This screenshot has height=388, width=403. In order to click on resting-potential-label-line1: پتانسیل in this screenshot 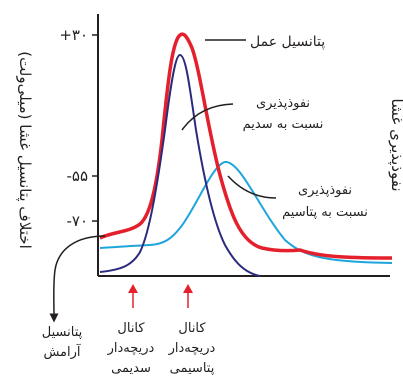, I will do `click(62, 332)`.